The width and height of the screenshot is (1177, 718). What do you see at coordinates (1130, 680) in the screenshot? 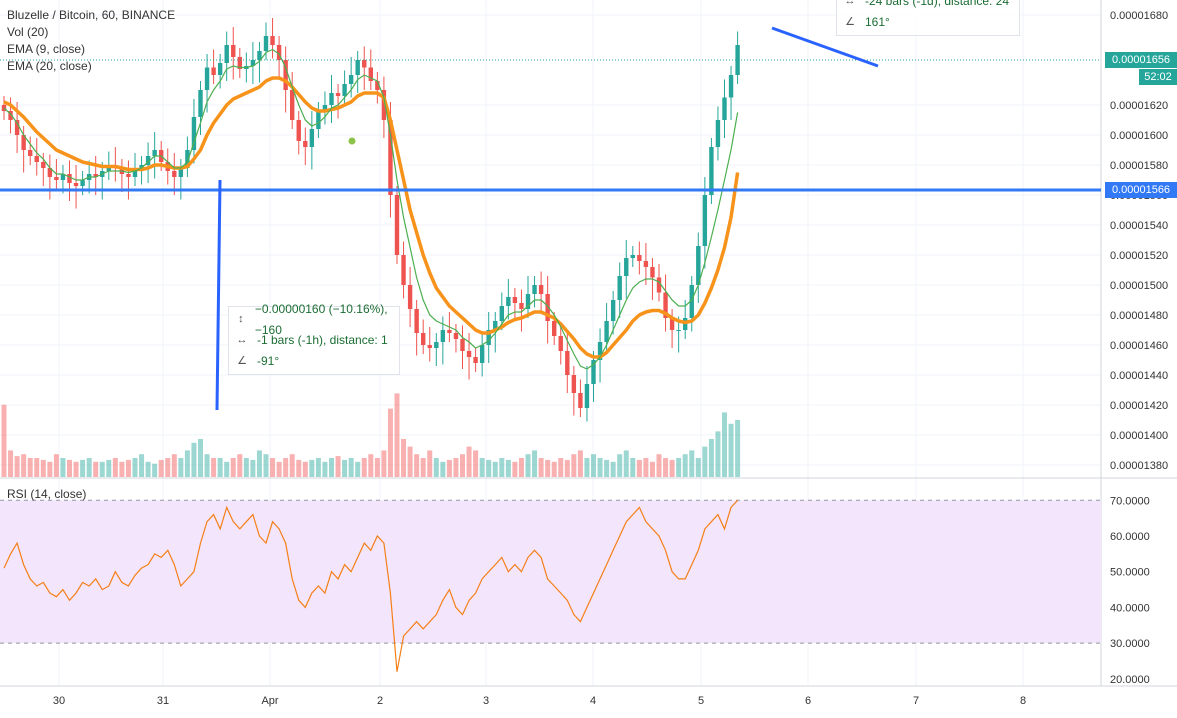
I see `rsi-tick-label: 20.0000` at bounding box center [1130, 680].